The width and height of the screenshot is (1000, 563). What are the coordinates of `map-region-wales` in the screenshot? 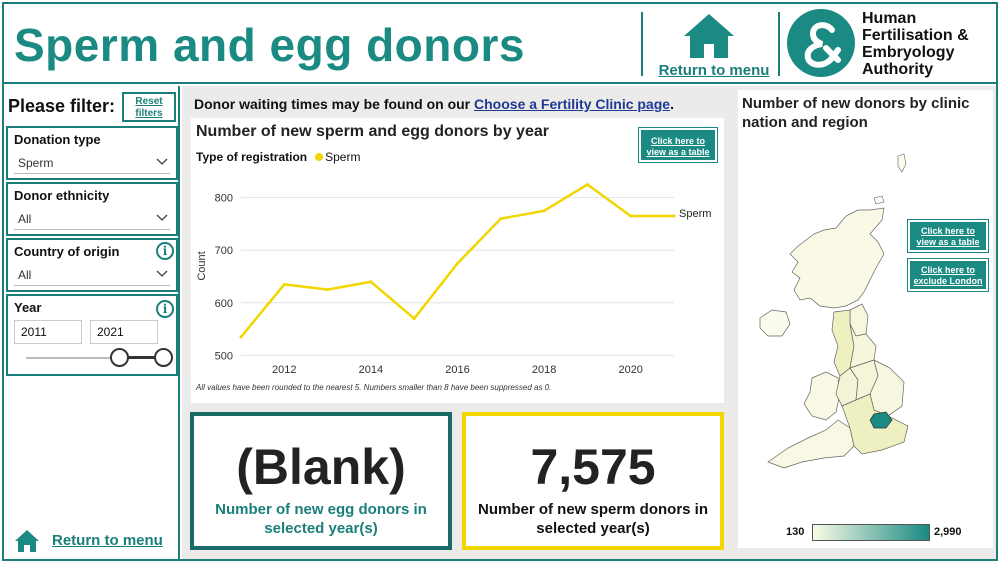 It's located at (822, 396).